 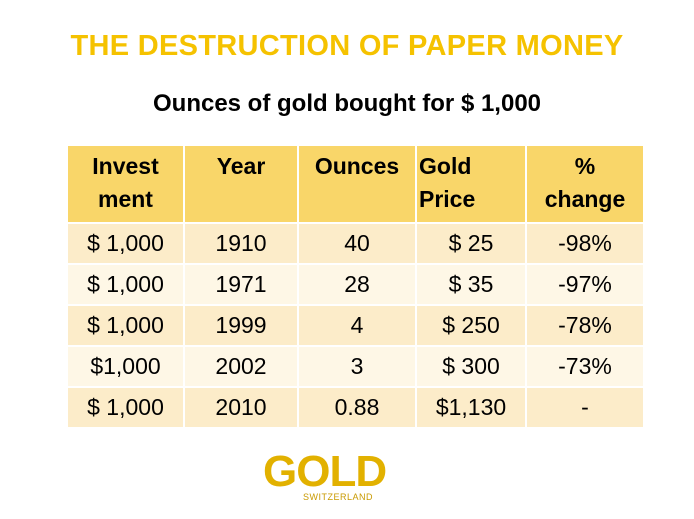 I want to click on cell-percent-change: -98%, so click(x=584, y=244).